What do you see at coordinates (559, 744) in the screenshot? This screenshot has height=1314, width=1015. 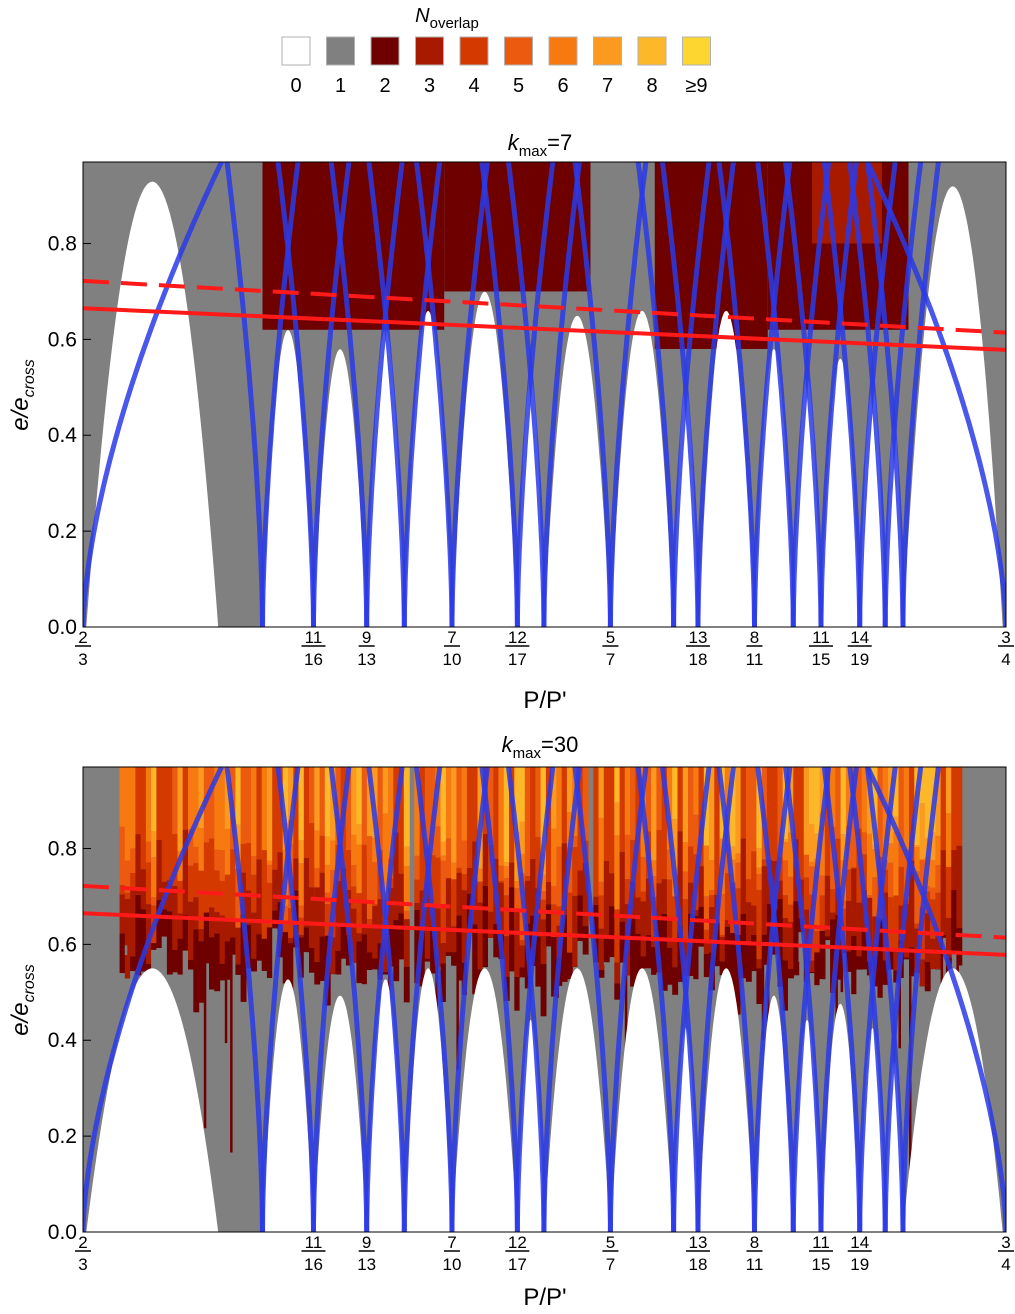 I see `panel-title-rest: =30` at bounding box center [559, 744].